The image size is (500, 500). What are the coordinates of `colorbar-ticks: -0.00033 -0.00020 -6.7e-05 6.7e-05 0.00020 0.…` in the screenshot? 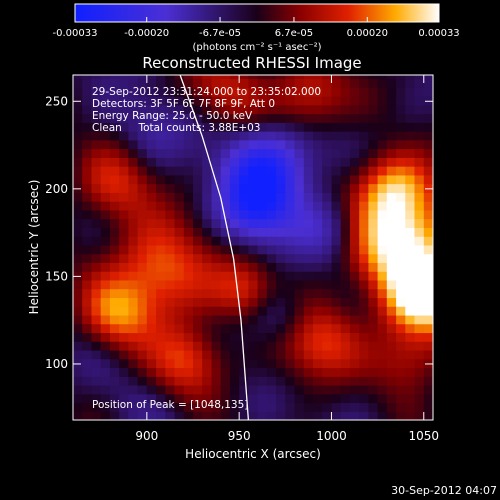 It's located at (256, 28).